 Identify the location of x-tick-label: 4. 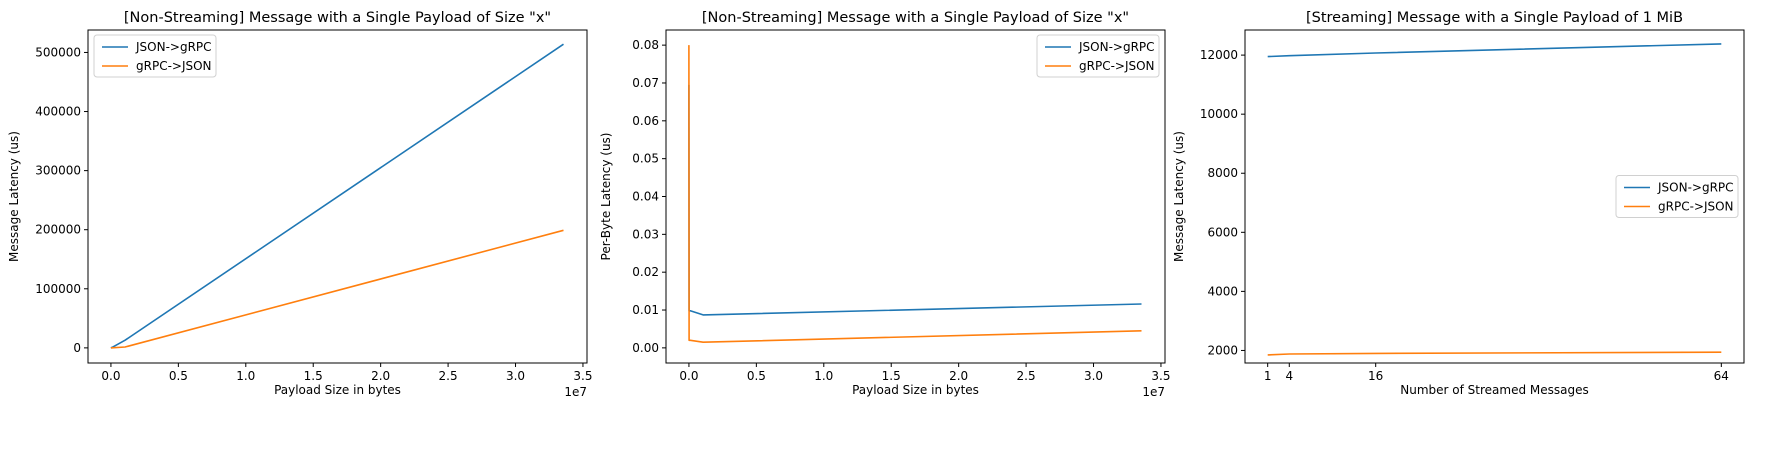
(1289, 376).